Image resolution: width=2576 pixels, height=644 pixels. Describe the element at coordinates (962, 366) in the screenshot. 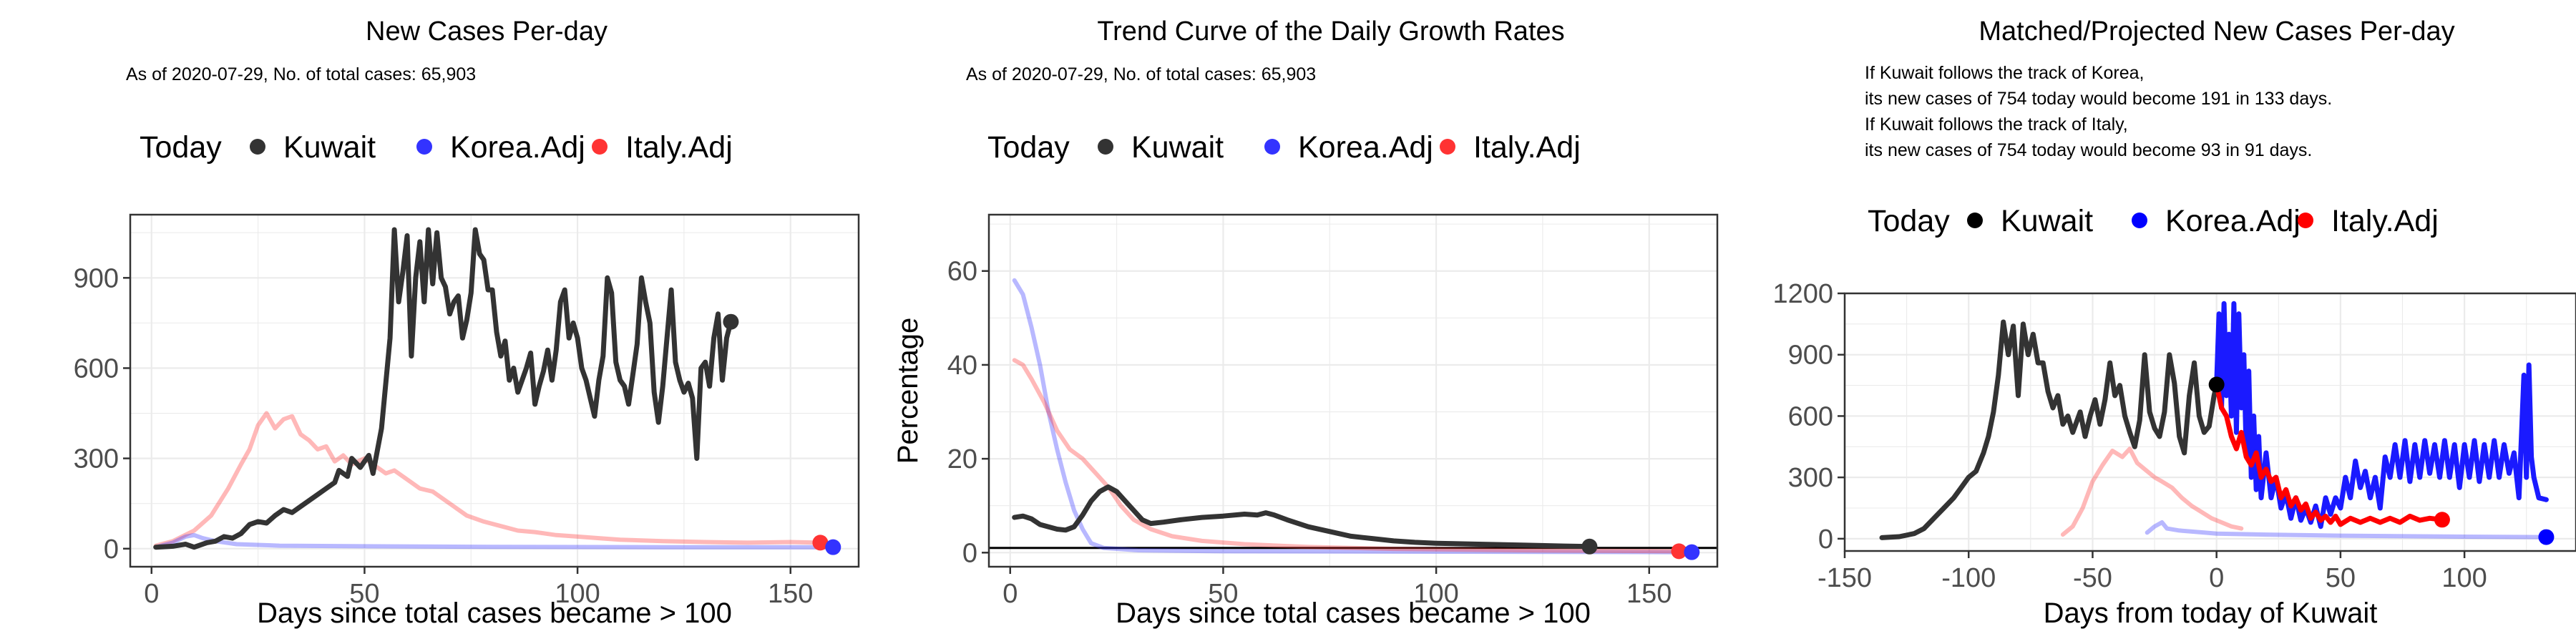

I see `y-tick-label: 40` at that location.